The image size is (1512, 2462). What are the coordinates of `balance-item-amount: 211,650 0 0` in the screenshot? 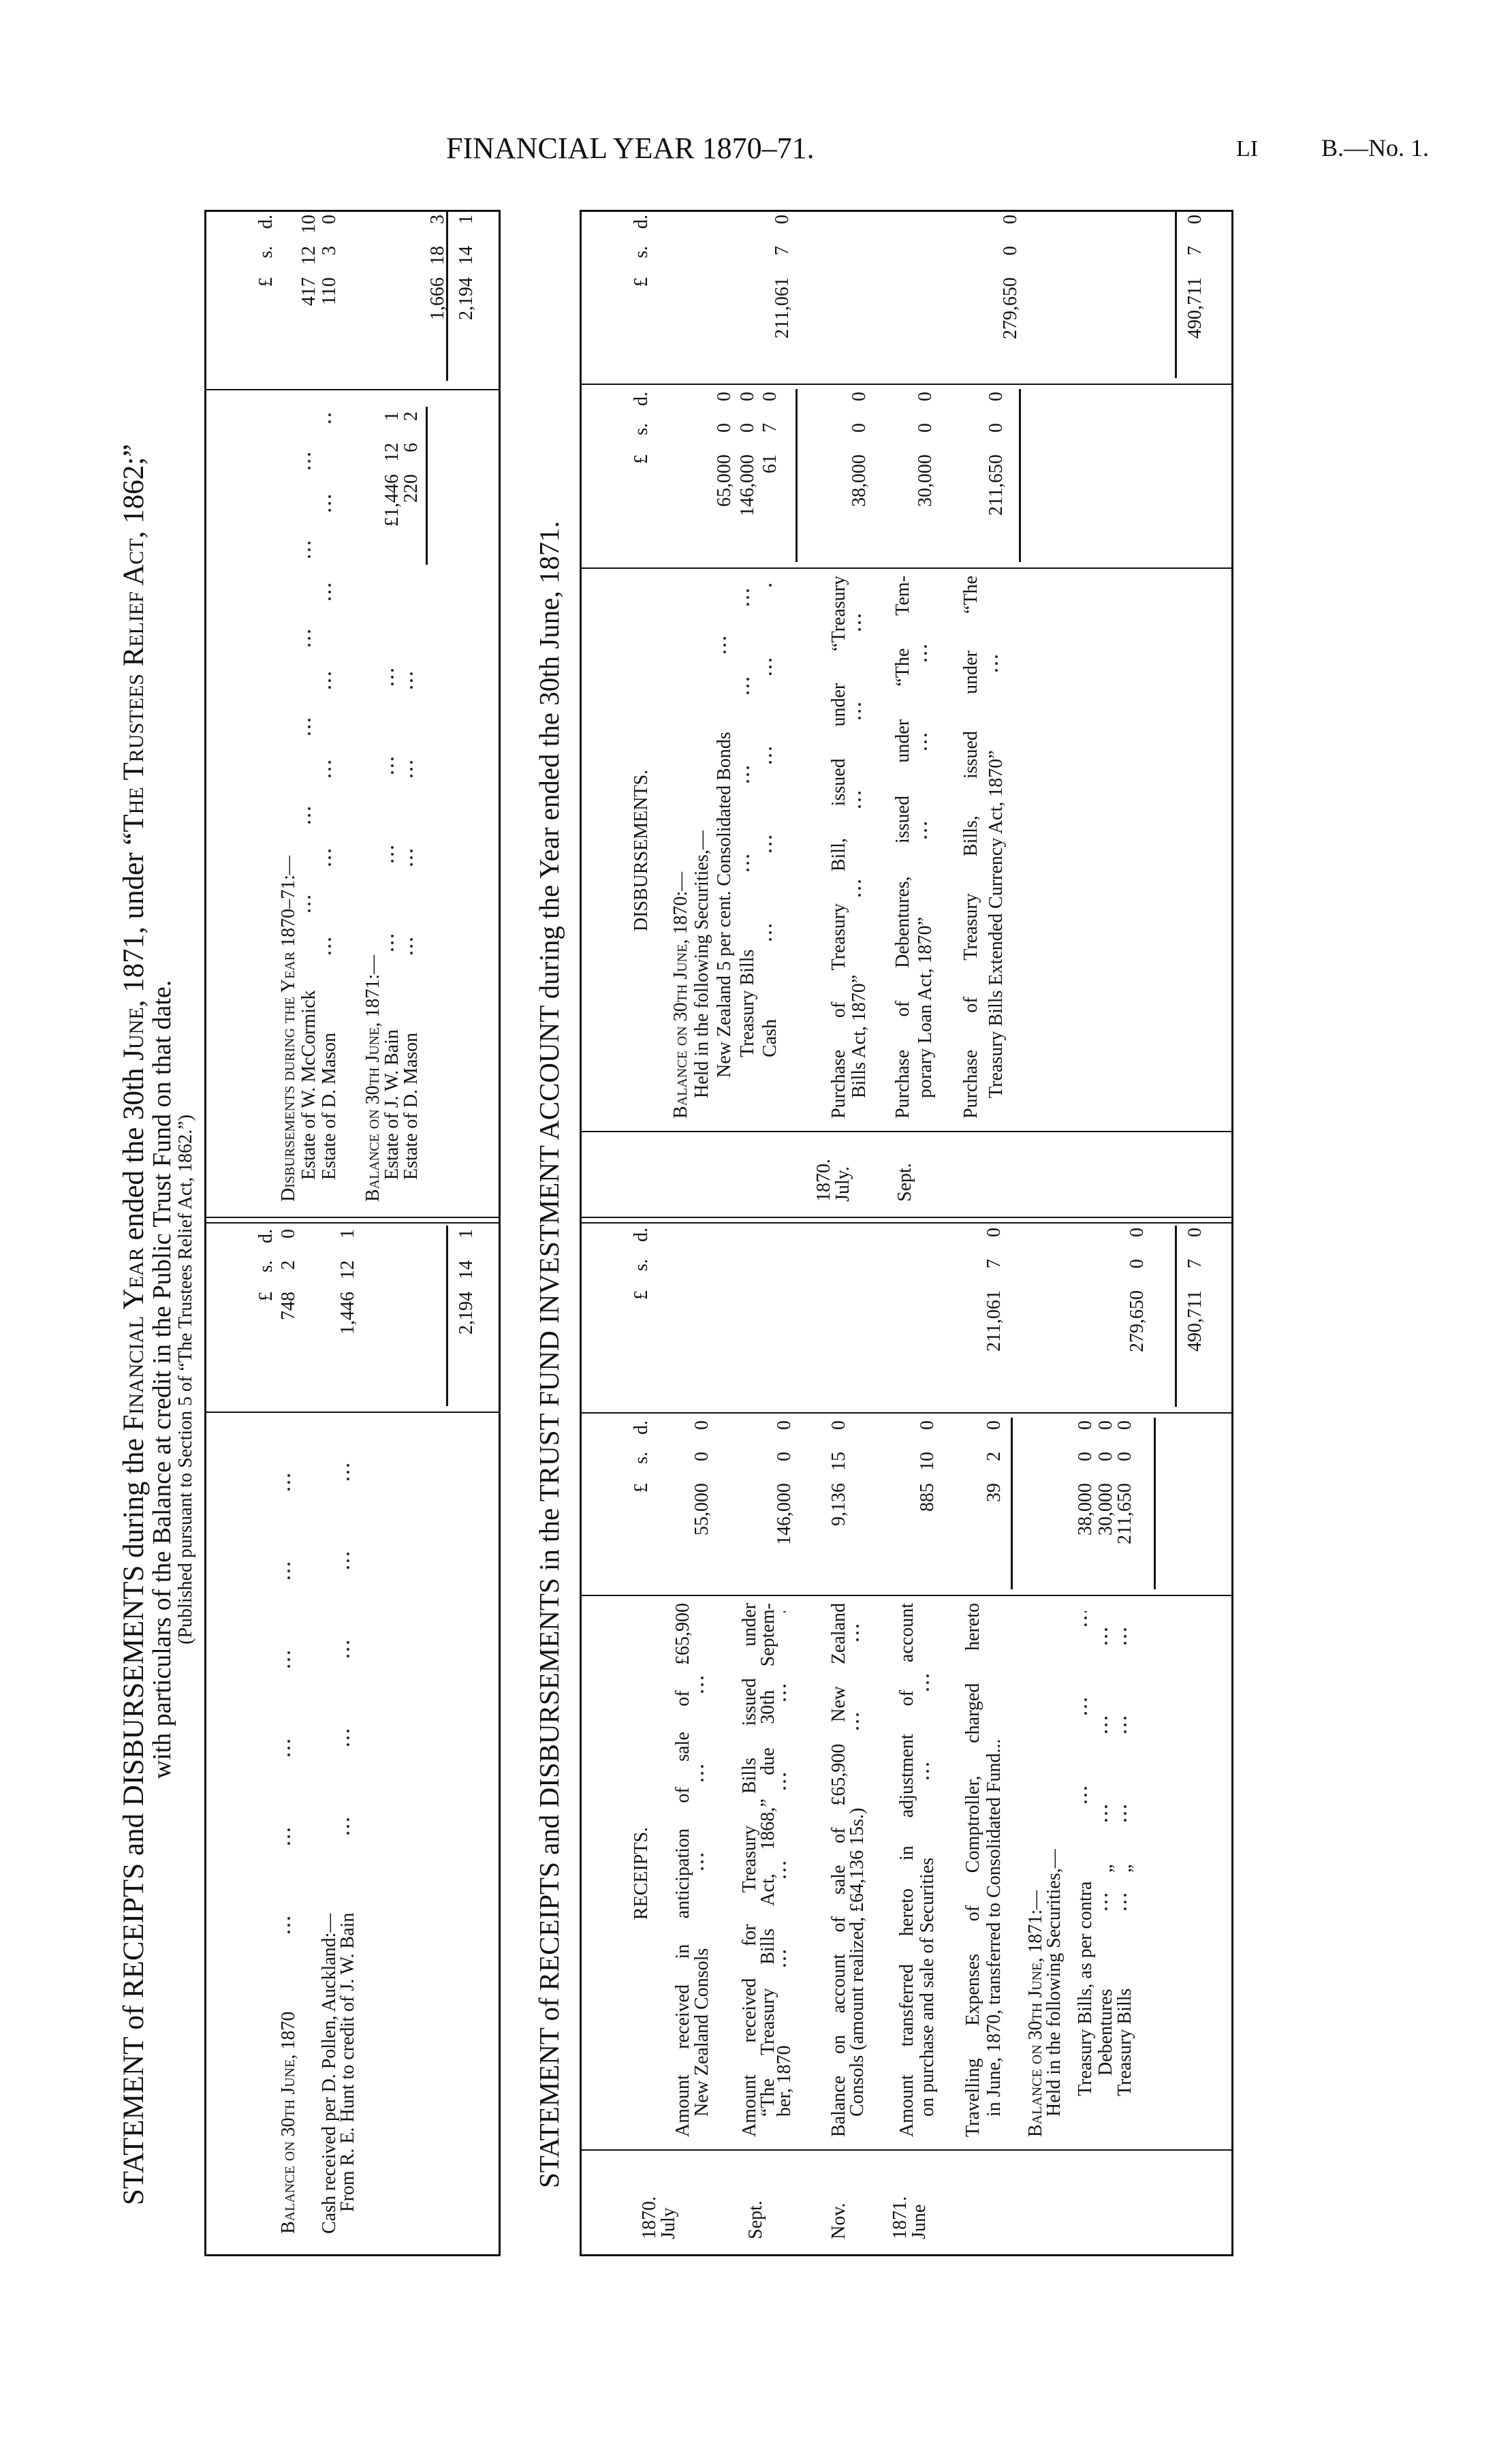 It's located at (1124, 1529).